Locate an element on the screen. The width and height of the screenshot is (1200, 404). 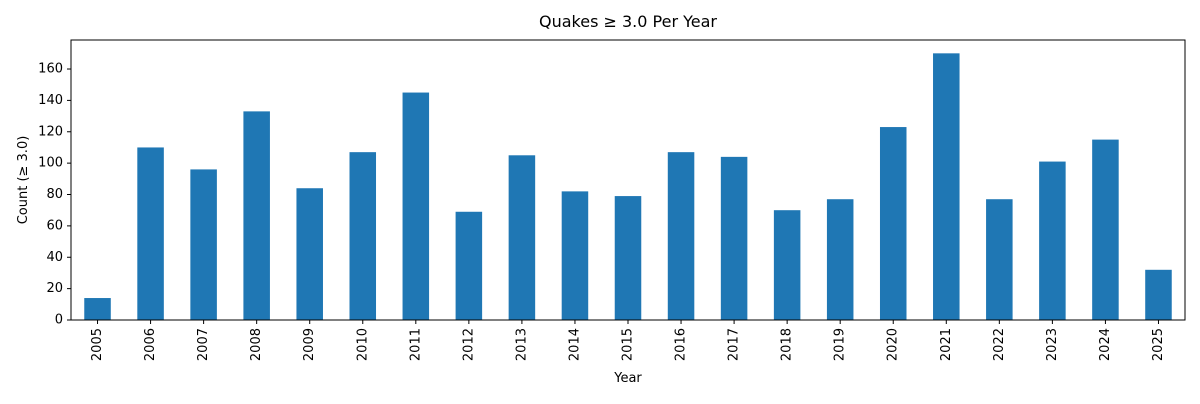
y-tick-label: 140 is located at coordinates (50, 100).